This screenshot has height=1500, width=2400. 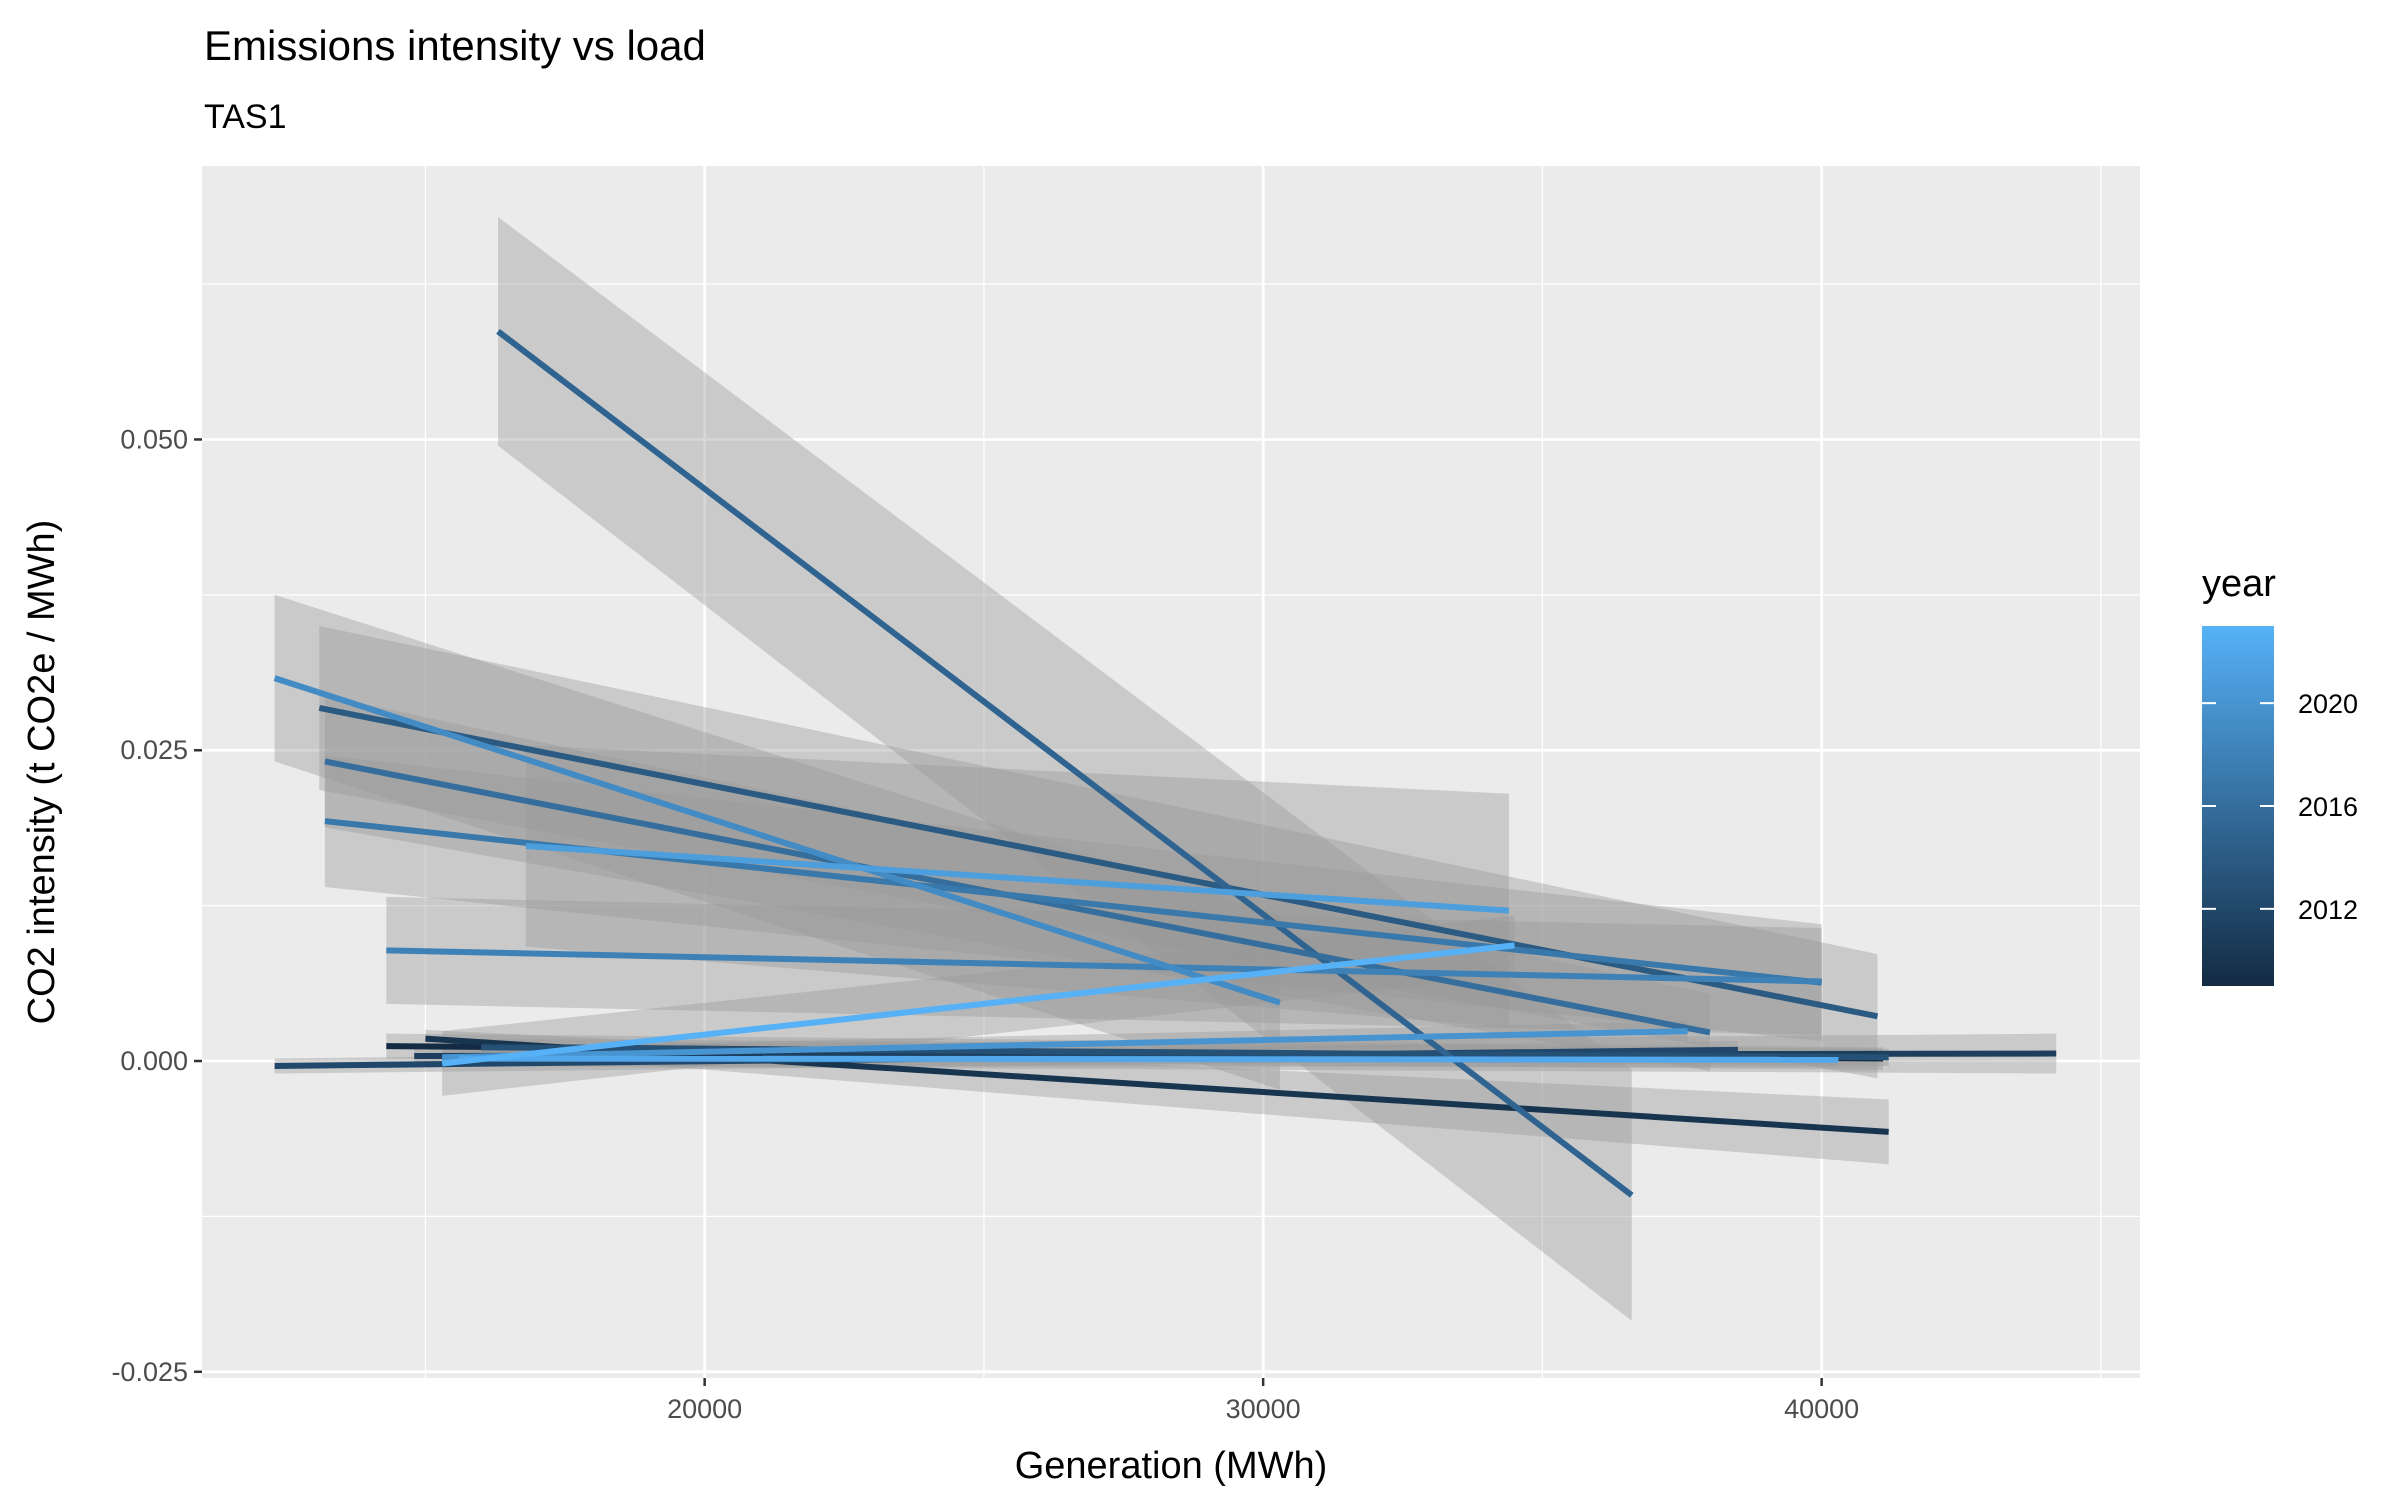 I want to click on y-tick-label: 0.000, so click(x=154, y=1061).